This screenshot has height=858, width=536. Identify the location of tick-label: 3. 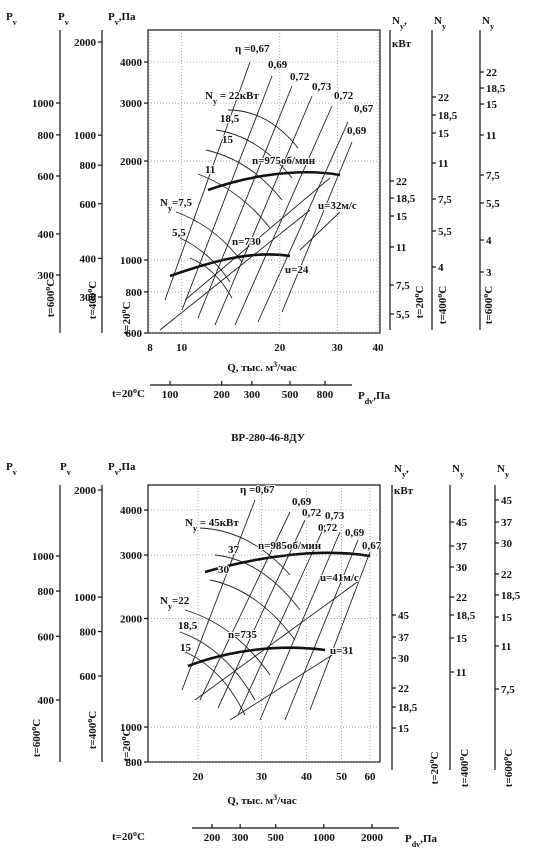
(489, 273).